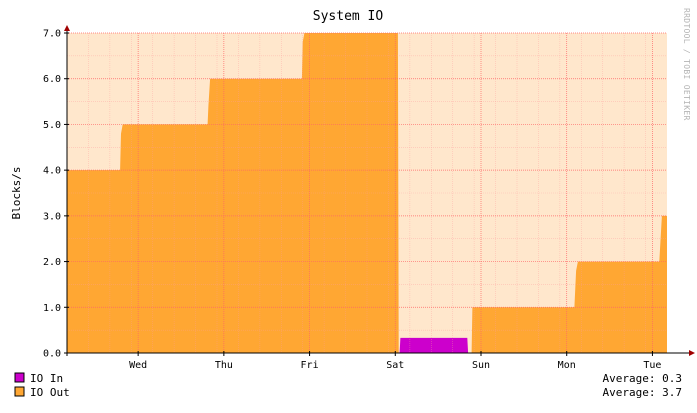  Describe the element at coordinates (52, 34) in the screenshot. I see `y-tick-label: 7.0` at that location.